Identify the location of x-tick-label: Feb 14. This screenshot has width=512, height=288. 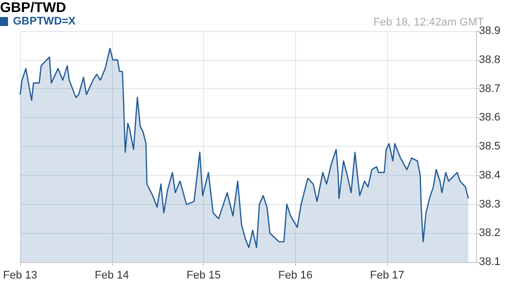
(111, 276).